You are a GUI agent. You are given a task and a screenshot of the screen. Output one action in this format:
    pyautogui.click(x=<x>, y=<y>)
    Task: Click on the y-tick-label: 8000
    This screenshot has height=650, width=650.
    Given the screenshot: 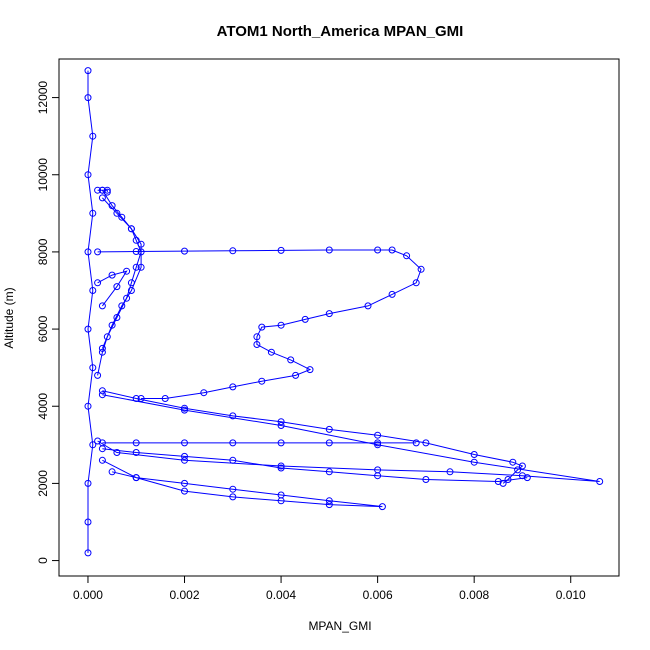 What is the action you would take?
    pyautogui.click(x=43, y=251)
    